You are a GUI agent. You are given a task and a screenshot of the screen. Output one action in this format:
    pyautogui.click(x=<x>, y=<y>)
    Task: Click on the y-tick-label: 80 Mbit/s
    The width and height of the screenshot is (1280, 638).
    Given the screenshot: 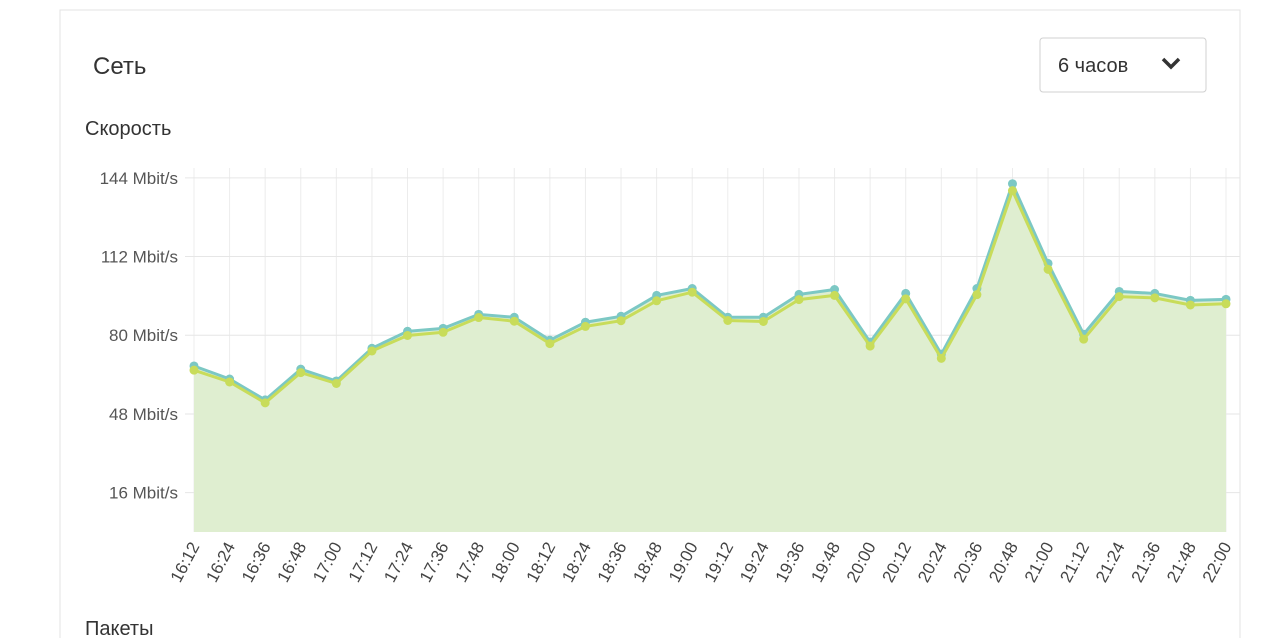 What is the action you would take?
    pyautogui.click(x=143, y=335)
    